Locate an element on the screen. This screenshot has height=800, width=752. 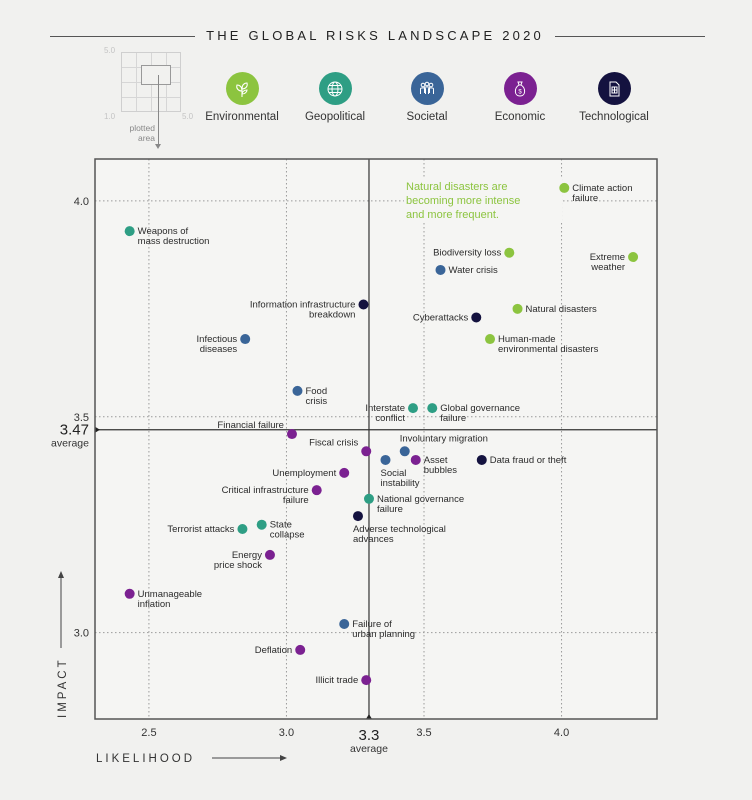
sim-card-icon is located at coordinates (614, 88).